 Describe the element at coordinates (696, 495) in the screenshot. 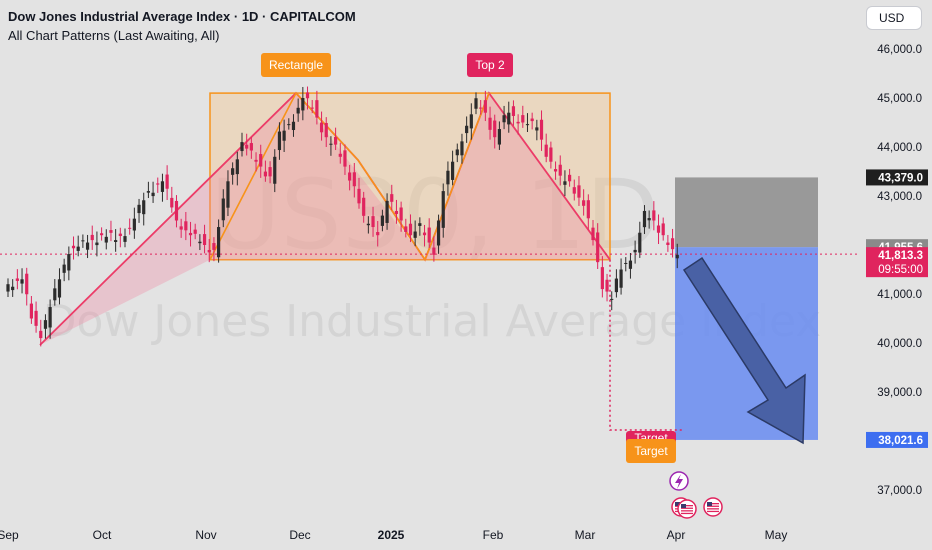

I see `event-markers` at that location.